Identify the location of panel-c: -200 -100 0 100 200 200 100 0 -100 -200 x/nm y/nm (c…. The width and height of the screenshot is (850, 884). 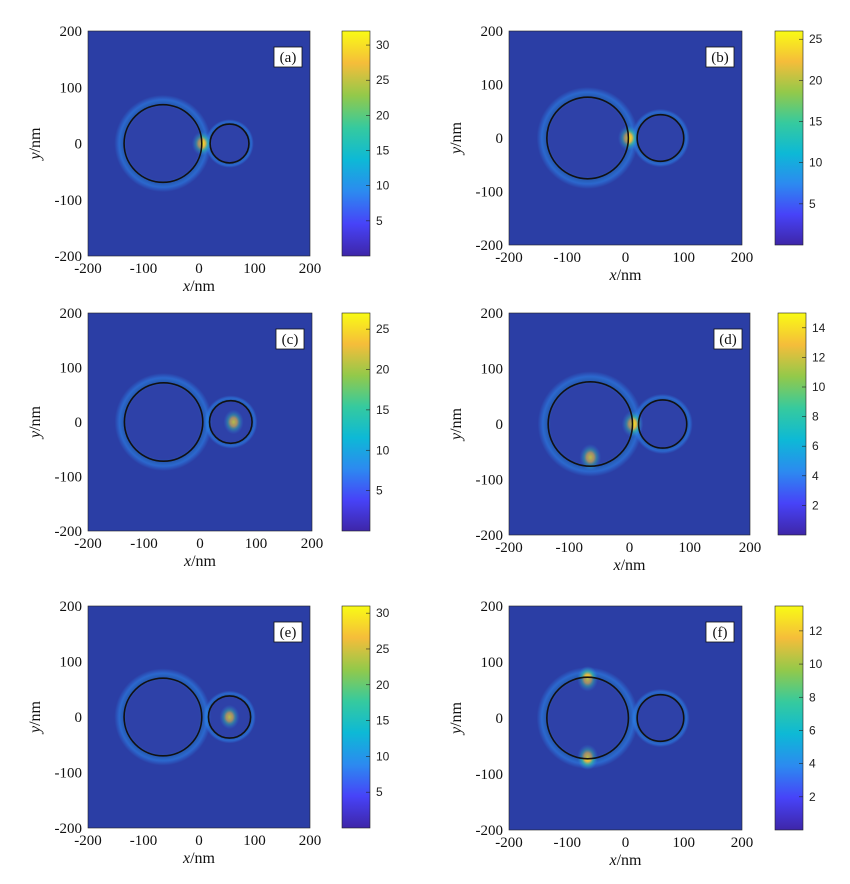
(208, 438).